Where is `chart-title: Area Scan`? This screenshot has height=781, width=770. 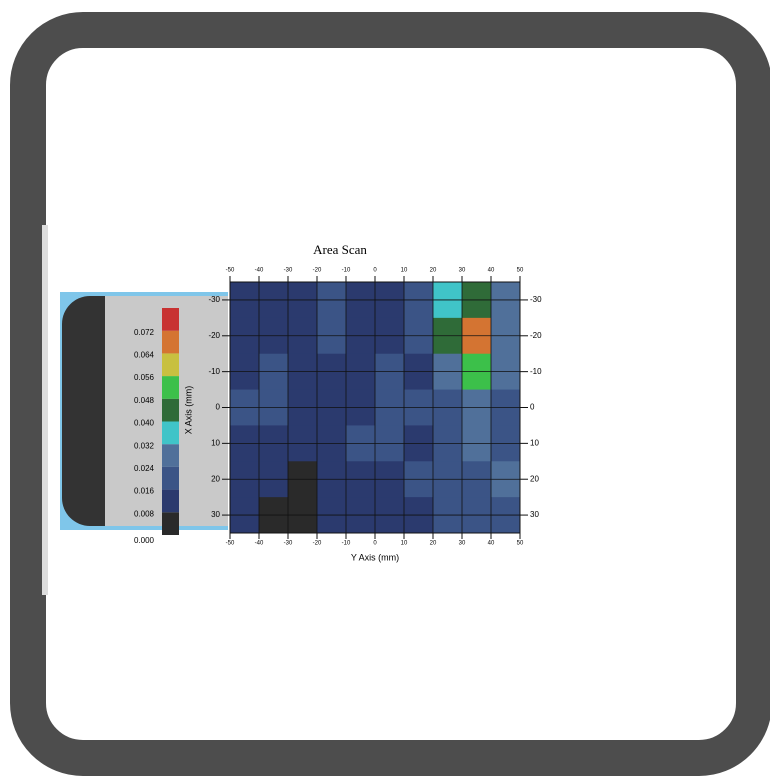 chart-title: Area Scan is located at coordinates (340, 249).